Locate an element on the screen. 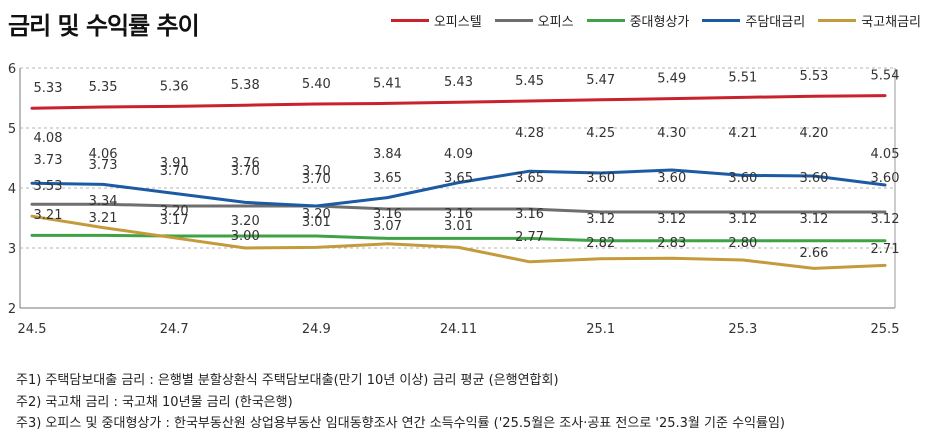 This screenshot has width=937, height=441. data-label-retail-12: 3.12 is located at coordinates (885, 219).